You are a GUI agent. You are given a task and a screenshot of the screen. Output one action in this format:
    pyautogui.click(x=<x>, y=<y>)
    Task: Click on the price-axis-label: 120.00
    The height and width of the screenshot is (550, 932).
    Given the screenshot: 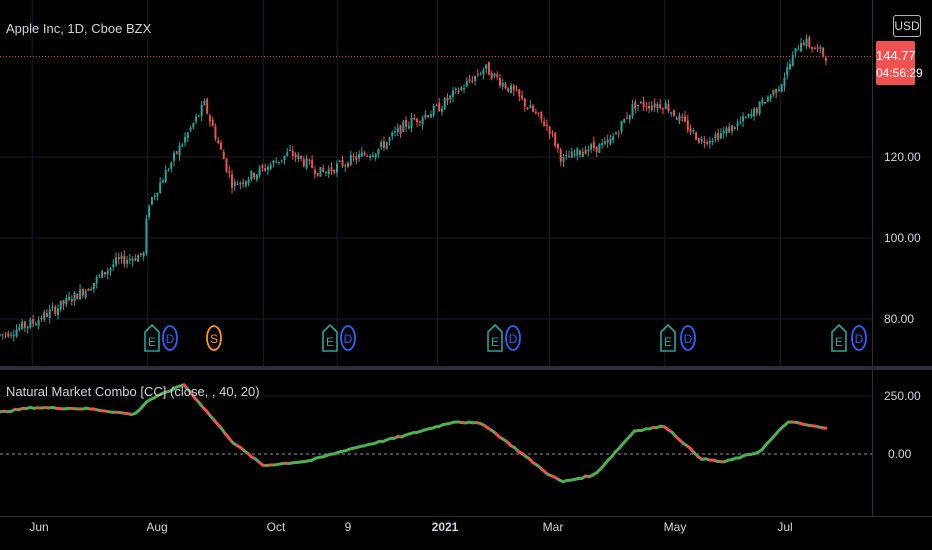 What is the action you would take?
    pyautogui.click(x=902, y=157)
    